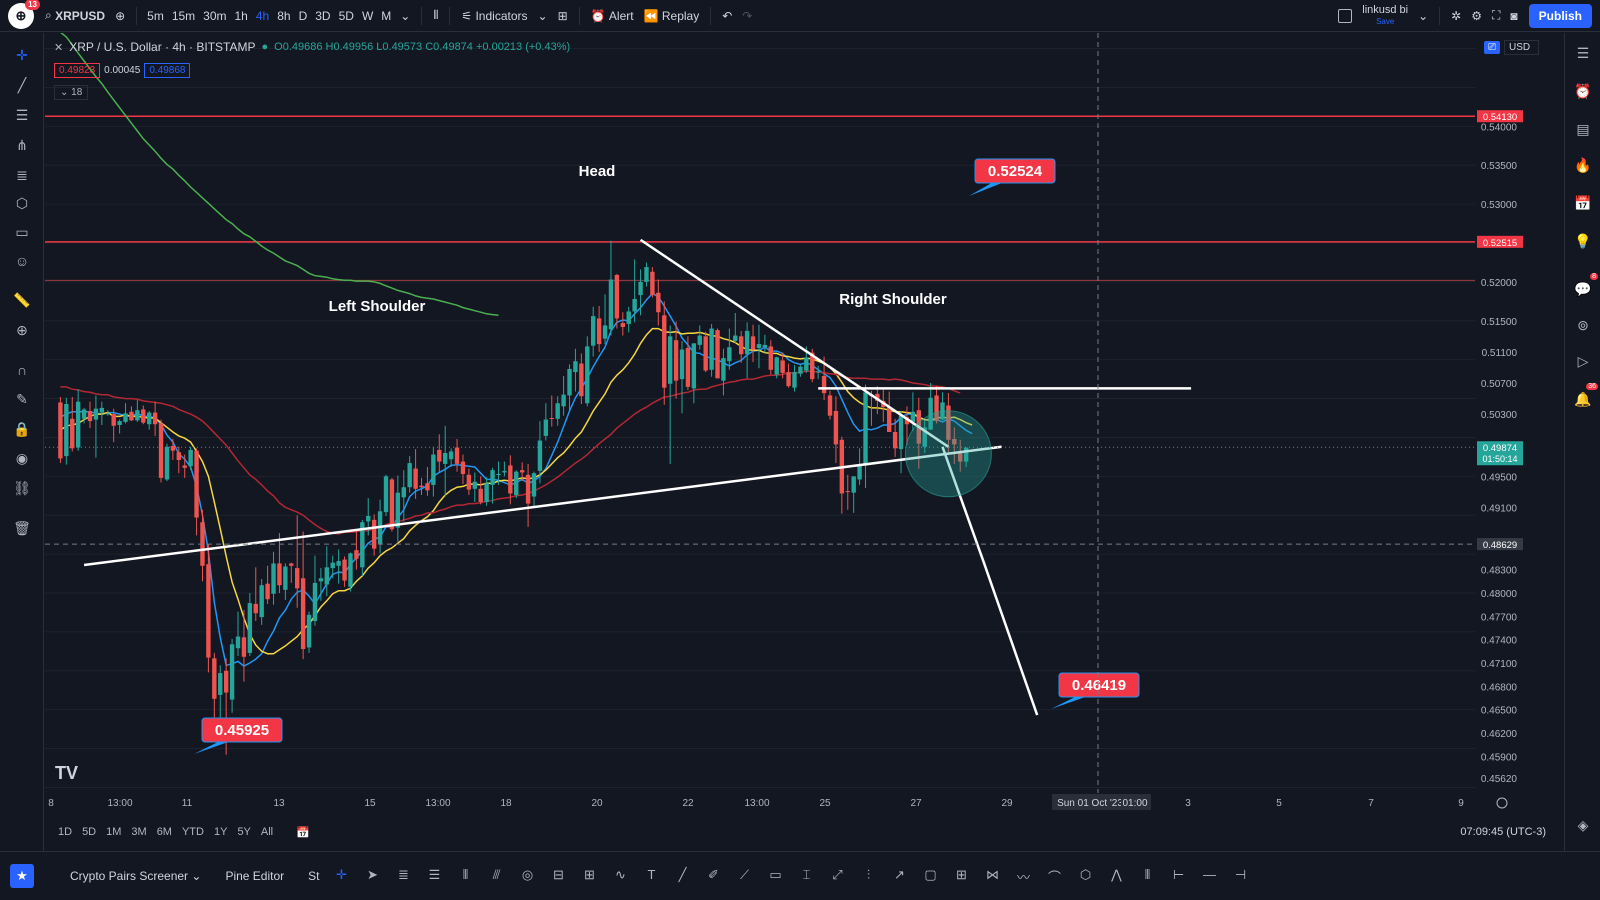  Describe the element at coordinates (1023, 877) in the screenshot. I see `wave-icon: 〰` at that location.